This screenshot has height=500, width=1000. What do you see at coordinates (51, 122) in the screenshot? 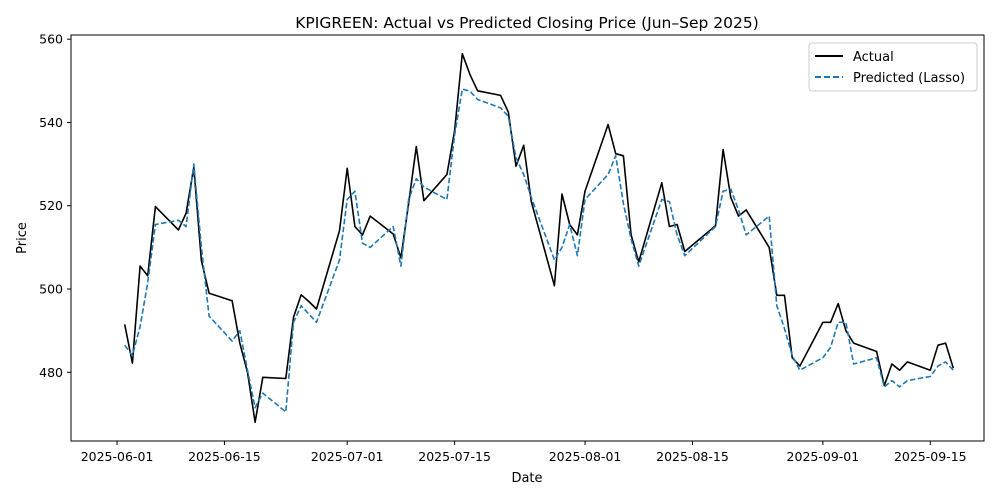
I see `y-tick-label: 540` at bounding box center [51, 122].